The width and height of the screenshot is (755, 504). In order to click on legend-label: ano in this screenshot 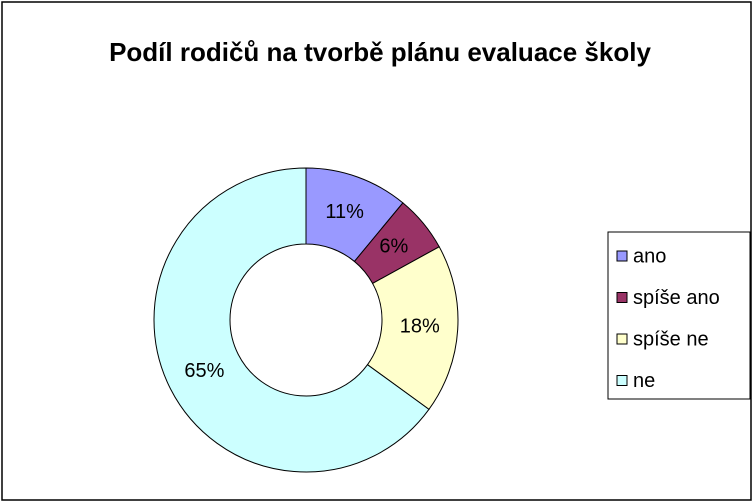, I will do `click(649, 256)`.